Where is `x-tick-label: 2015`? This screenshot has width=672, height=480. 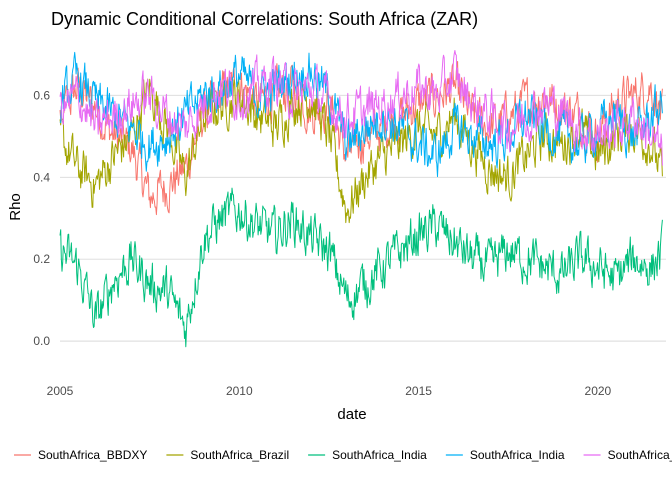 x-tick-label: 2015 is located at coordinates (418, 391).